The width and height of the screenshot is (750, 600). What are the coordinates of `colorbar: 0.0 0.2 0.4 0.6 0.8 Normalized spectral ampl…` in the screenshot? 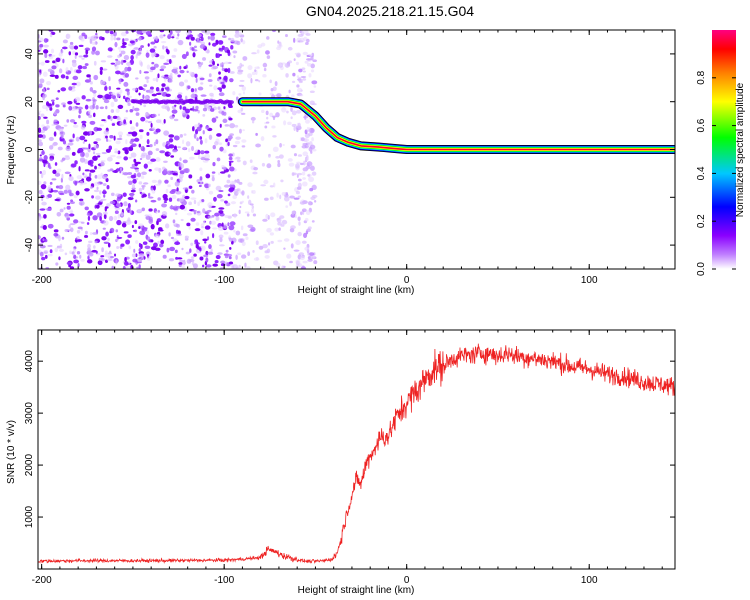 It's located at (721, 153).